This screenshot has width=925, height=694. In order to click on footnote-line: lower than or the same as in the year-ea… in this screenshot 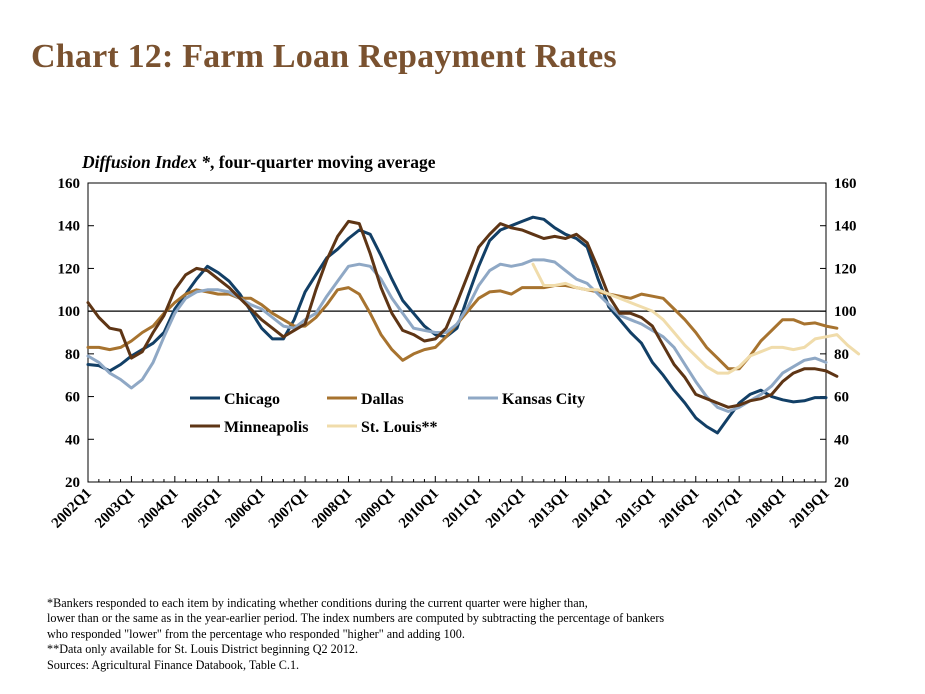, I will do `click(356, 618)`.